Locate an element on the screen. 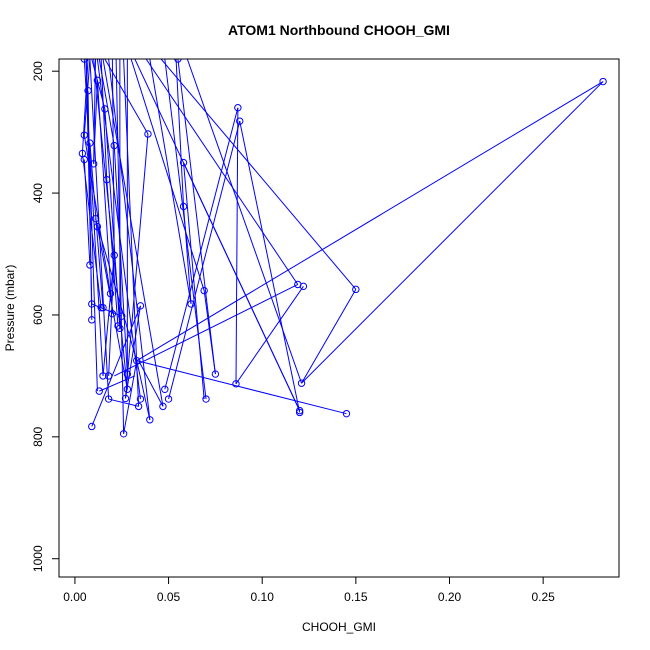 Image resolution: width=650 pixels, height=650 pixels. y-tick-label: 800 is located at coordinates (38, 437).